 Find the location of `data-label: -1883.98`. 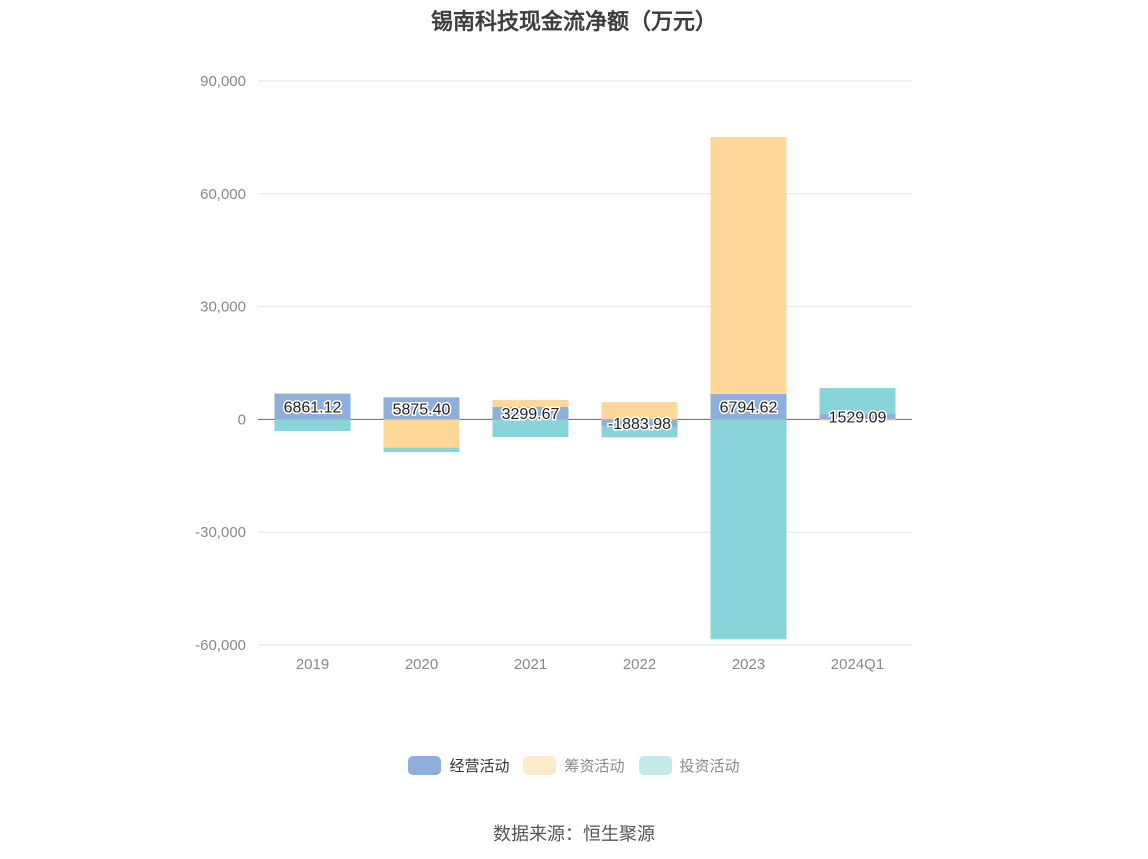

data-label: -1883.98 is located at coordinates (639, 424).